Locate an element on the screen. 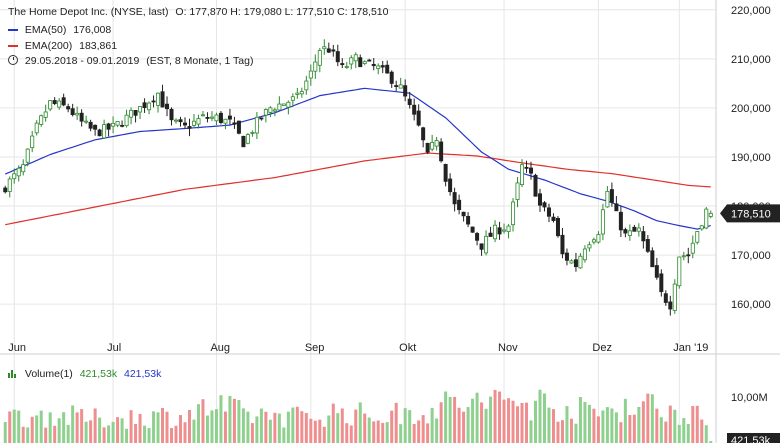 The image size is (780, 443). ema200-value: 183,861 is located at coordinates (98, 46).